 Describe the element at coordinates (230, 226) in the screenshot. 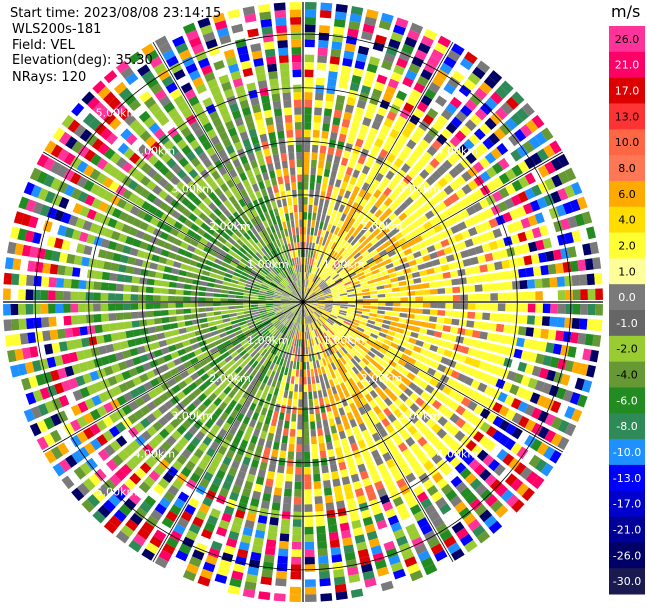

I see `range-ring-label: 2.00km` at that location.